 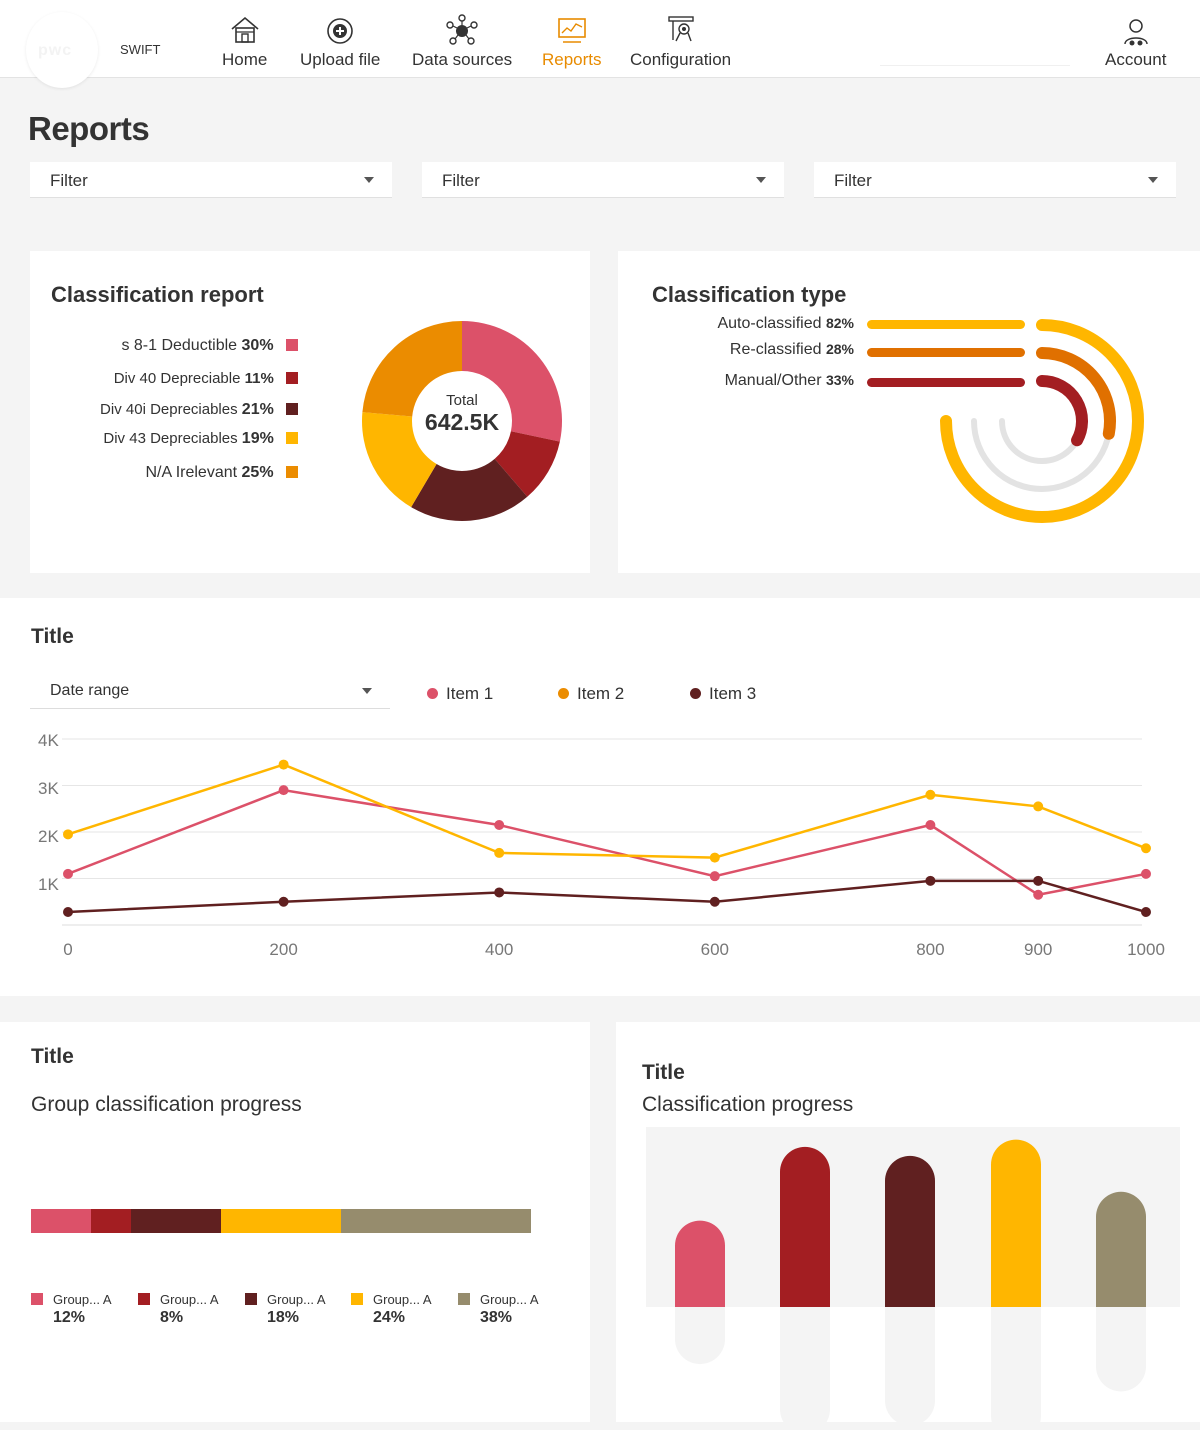 I want to click on nav-home: Home, so click(x=244, y=42).